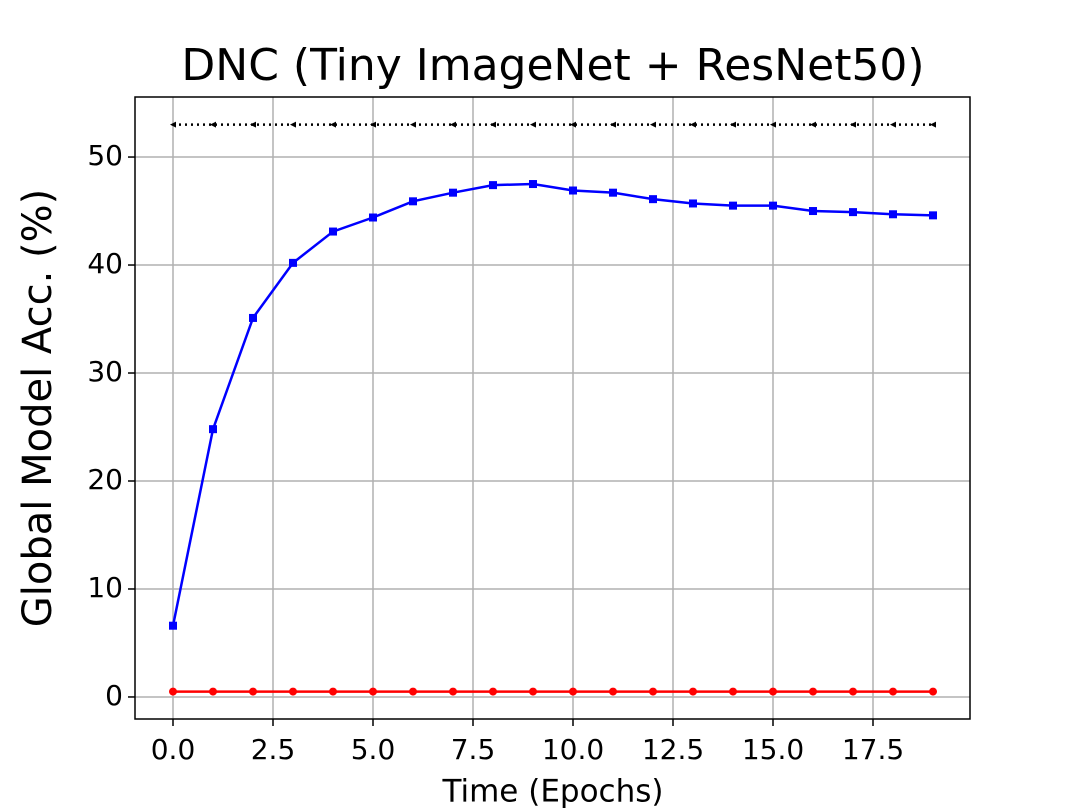 The height and width of the screenshot is (809, 1079). What do you see at coordinates (552, 65) in the screenshot?
I see `chart-title: DNC (Tiny ImageNet + ResNet50)` at bounding box center [552, 65].